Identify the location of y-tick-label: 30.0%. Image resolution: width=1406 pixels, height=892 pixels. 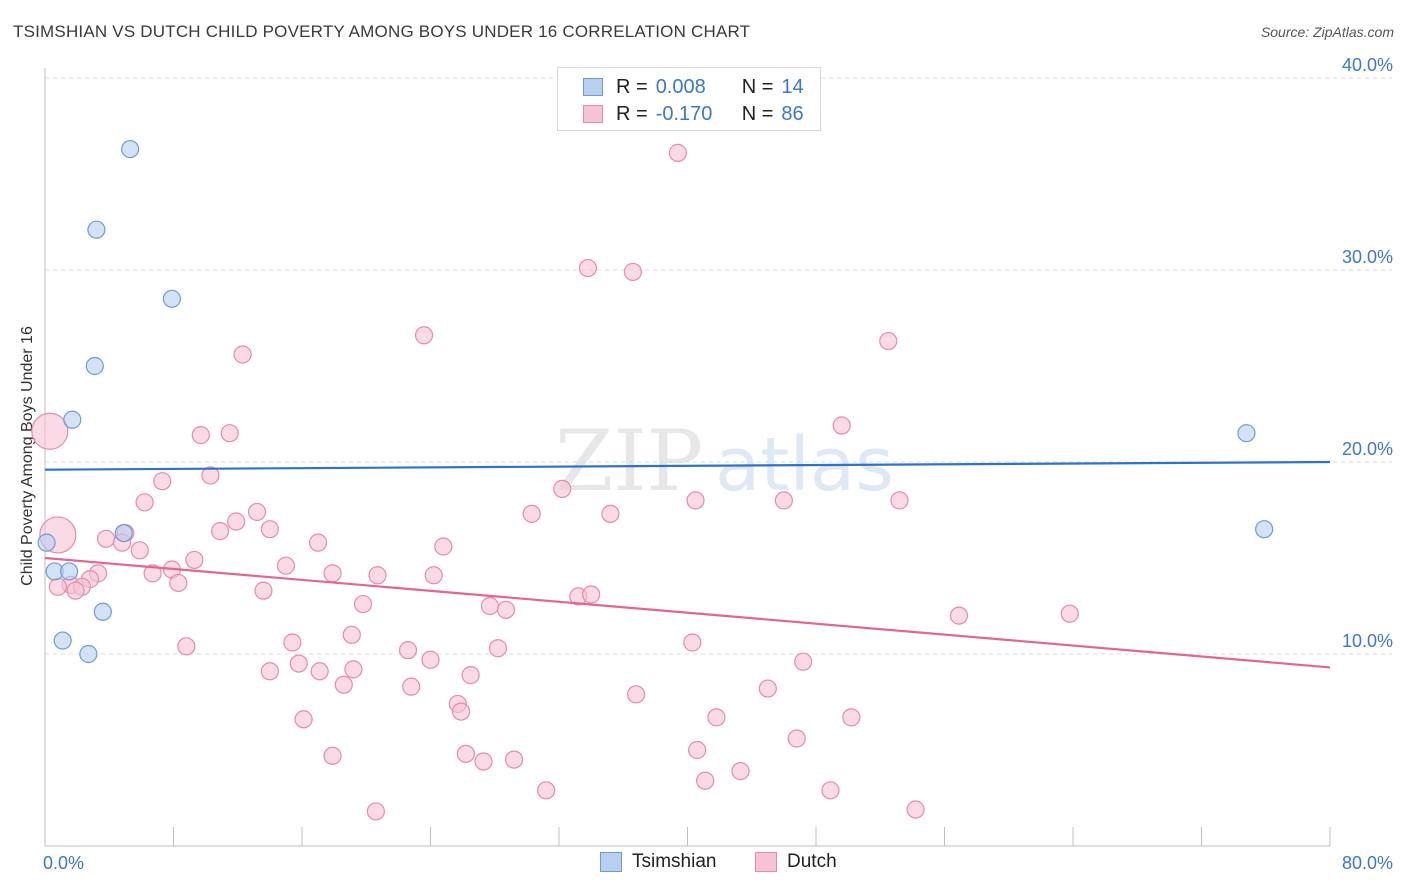
(1367, 257).